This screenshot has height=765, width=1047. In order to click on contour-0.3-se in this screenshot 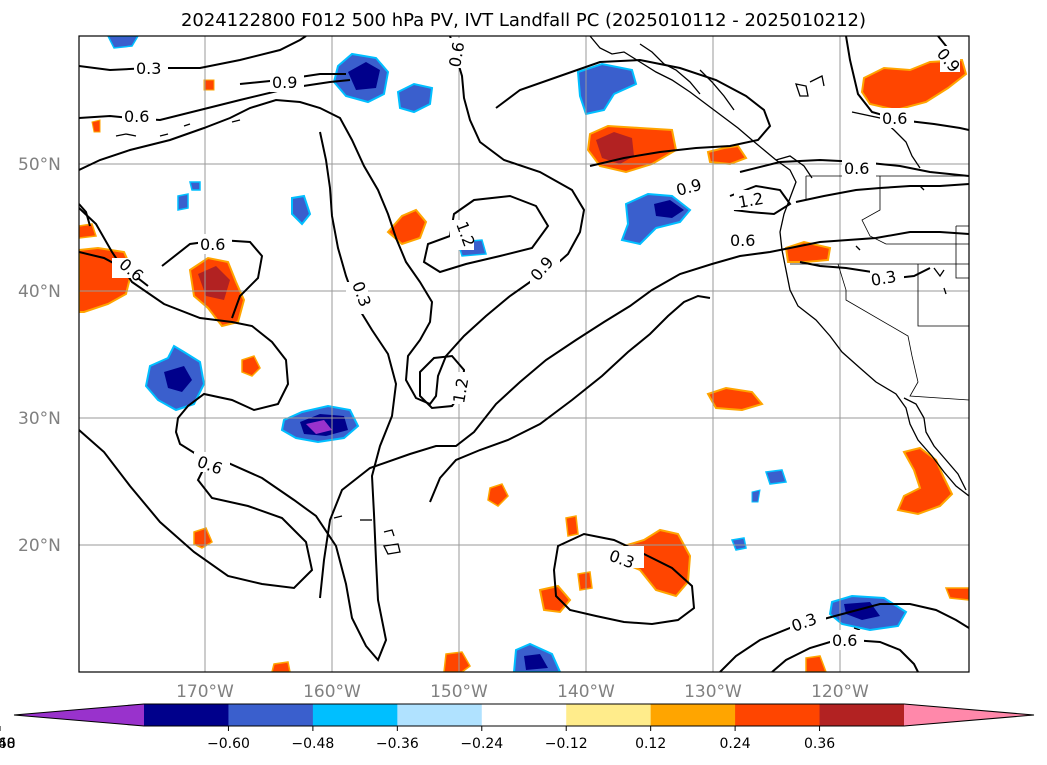, I will do `click(844, 637)`.